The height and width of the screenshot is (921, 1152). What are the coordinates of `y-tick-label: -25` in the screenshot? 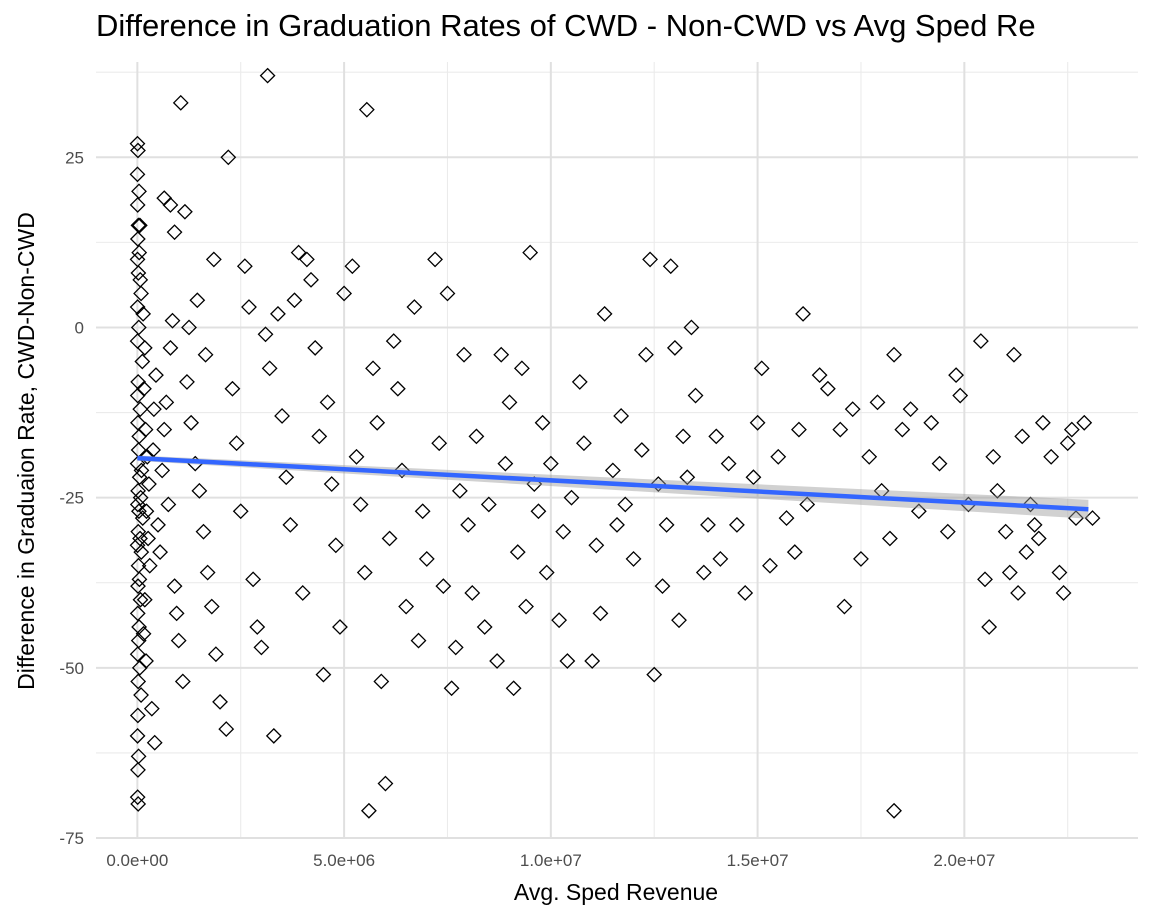 It's located at (71, 498).